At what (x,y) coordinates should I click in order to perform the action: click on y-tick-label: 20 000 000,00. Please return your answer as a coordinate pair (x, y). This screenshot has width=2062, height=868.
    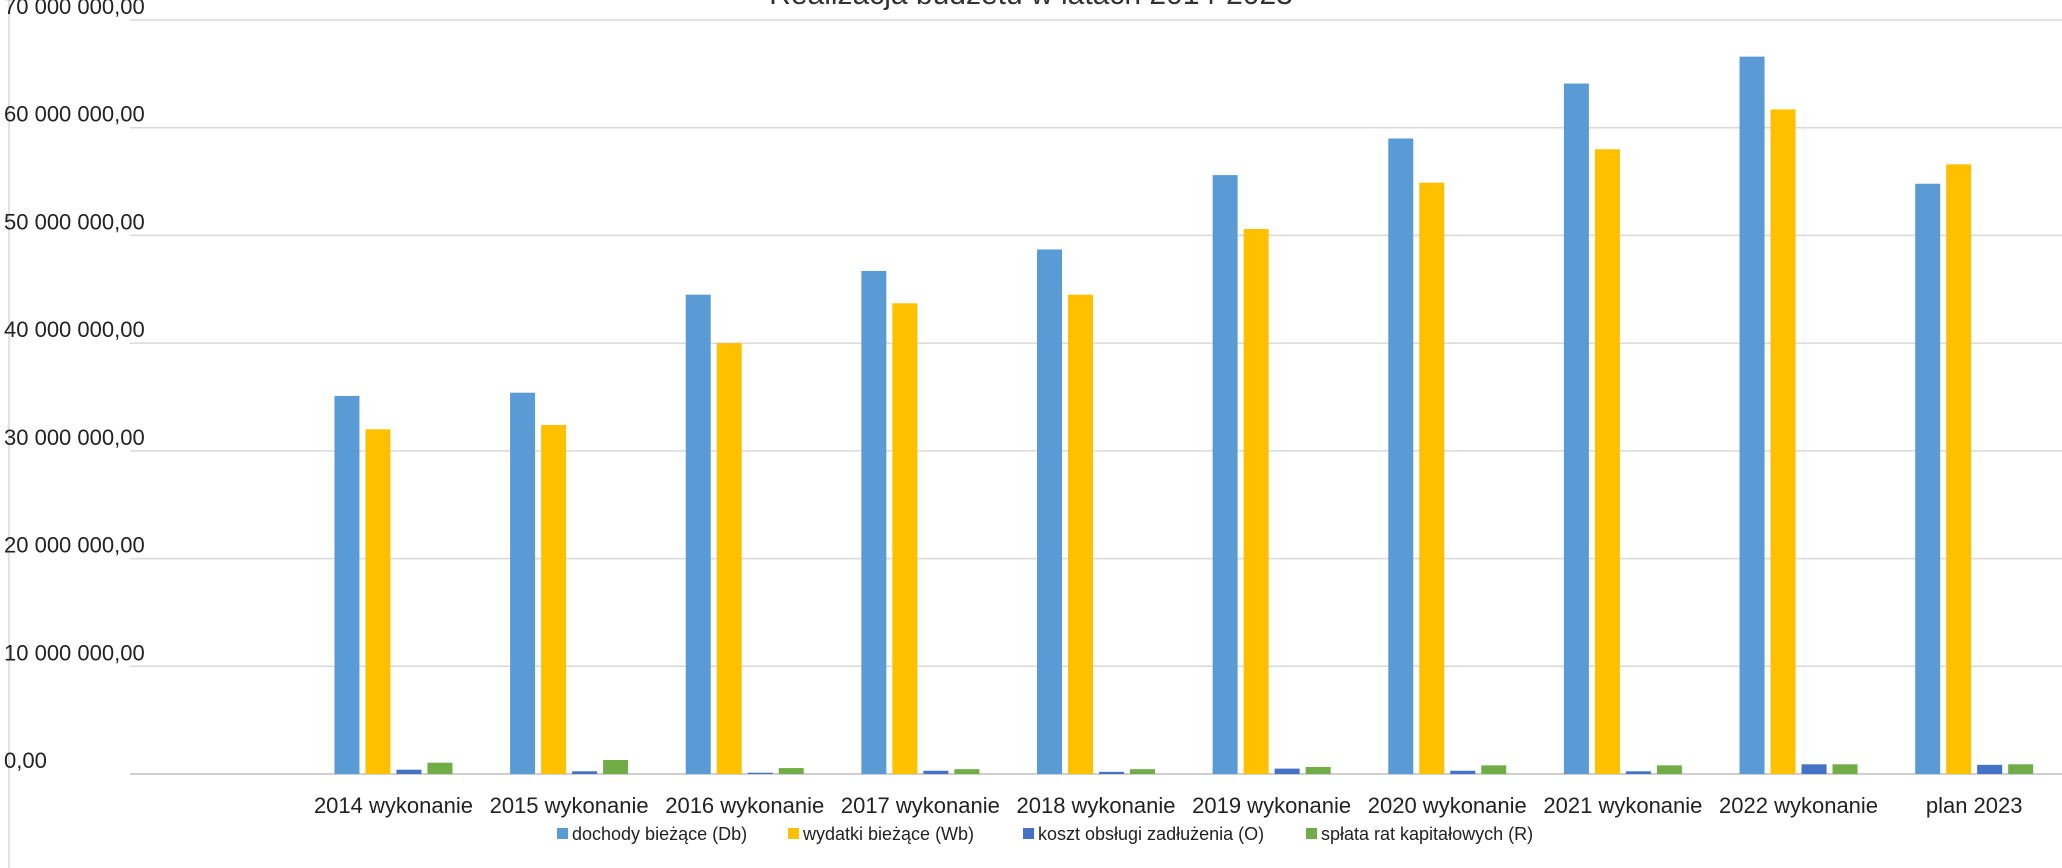
    Looking at the image, I should click on (74, 545).